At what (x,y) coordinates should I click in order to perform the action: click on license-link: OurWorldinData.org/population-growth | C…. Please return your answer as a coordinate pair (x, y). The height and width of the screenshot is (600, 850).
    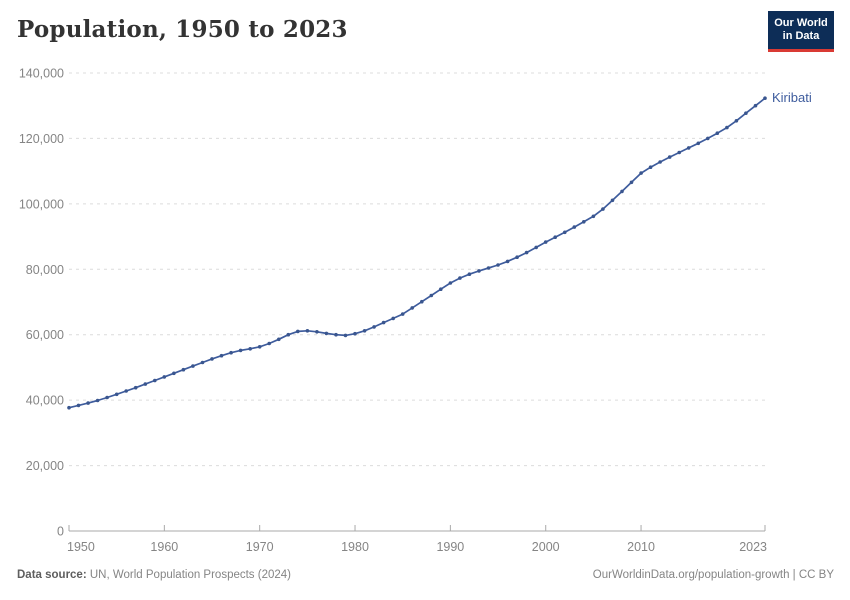
    Looking at the image, I should click on (713, 575).